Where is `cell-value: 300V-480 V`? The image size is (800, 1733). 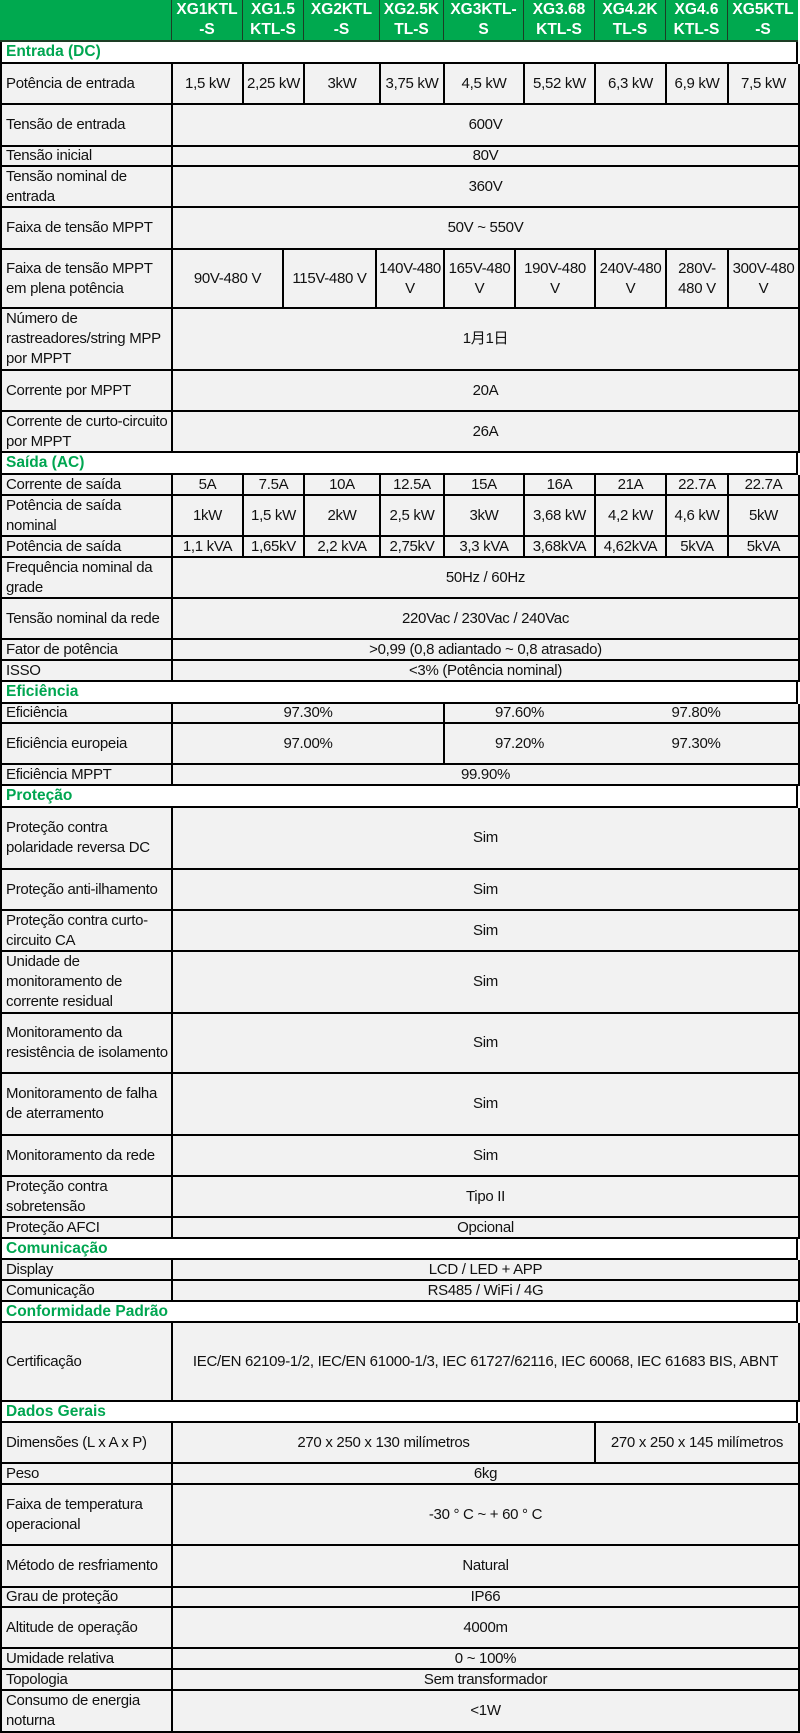
cell-value: 300V-480 V is located at coordinates (763, 279).